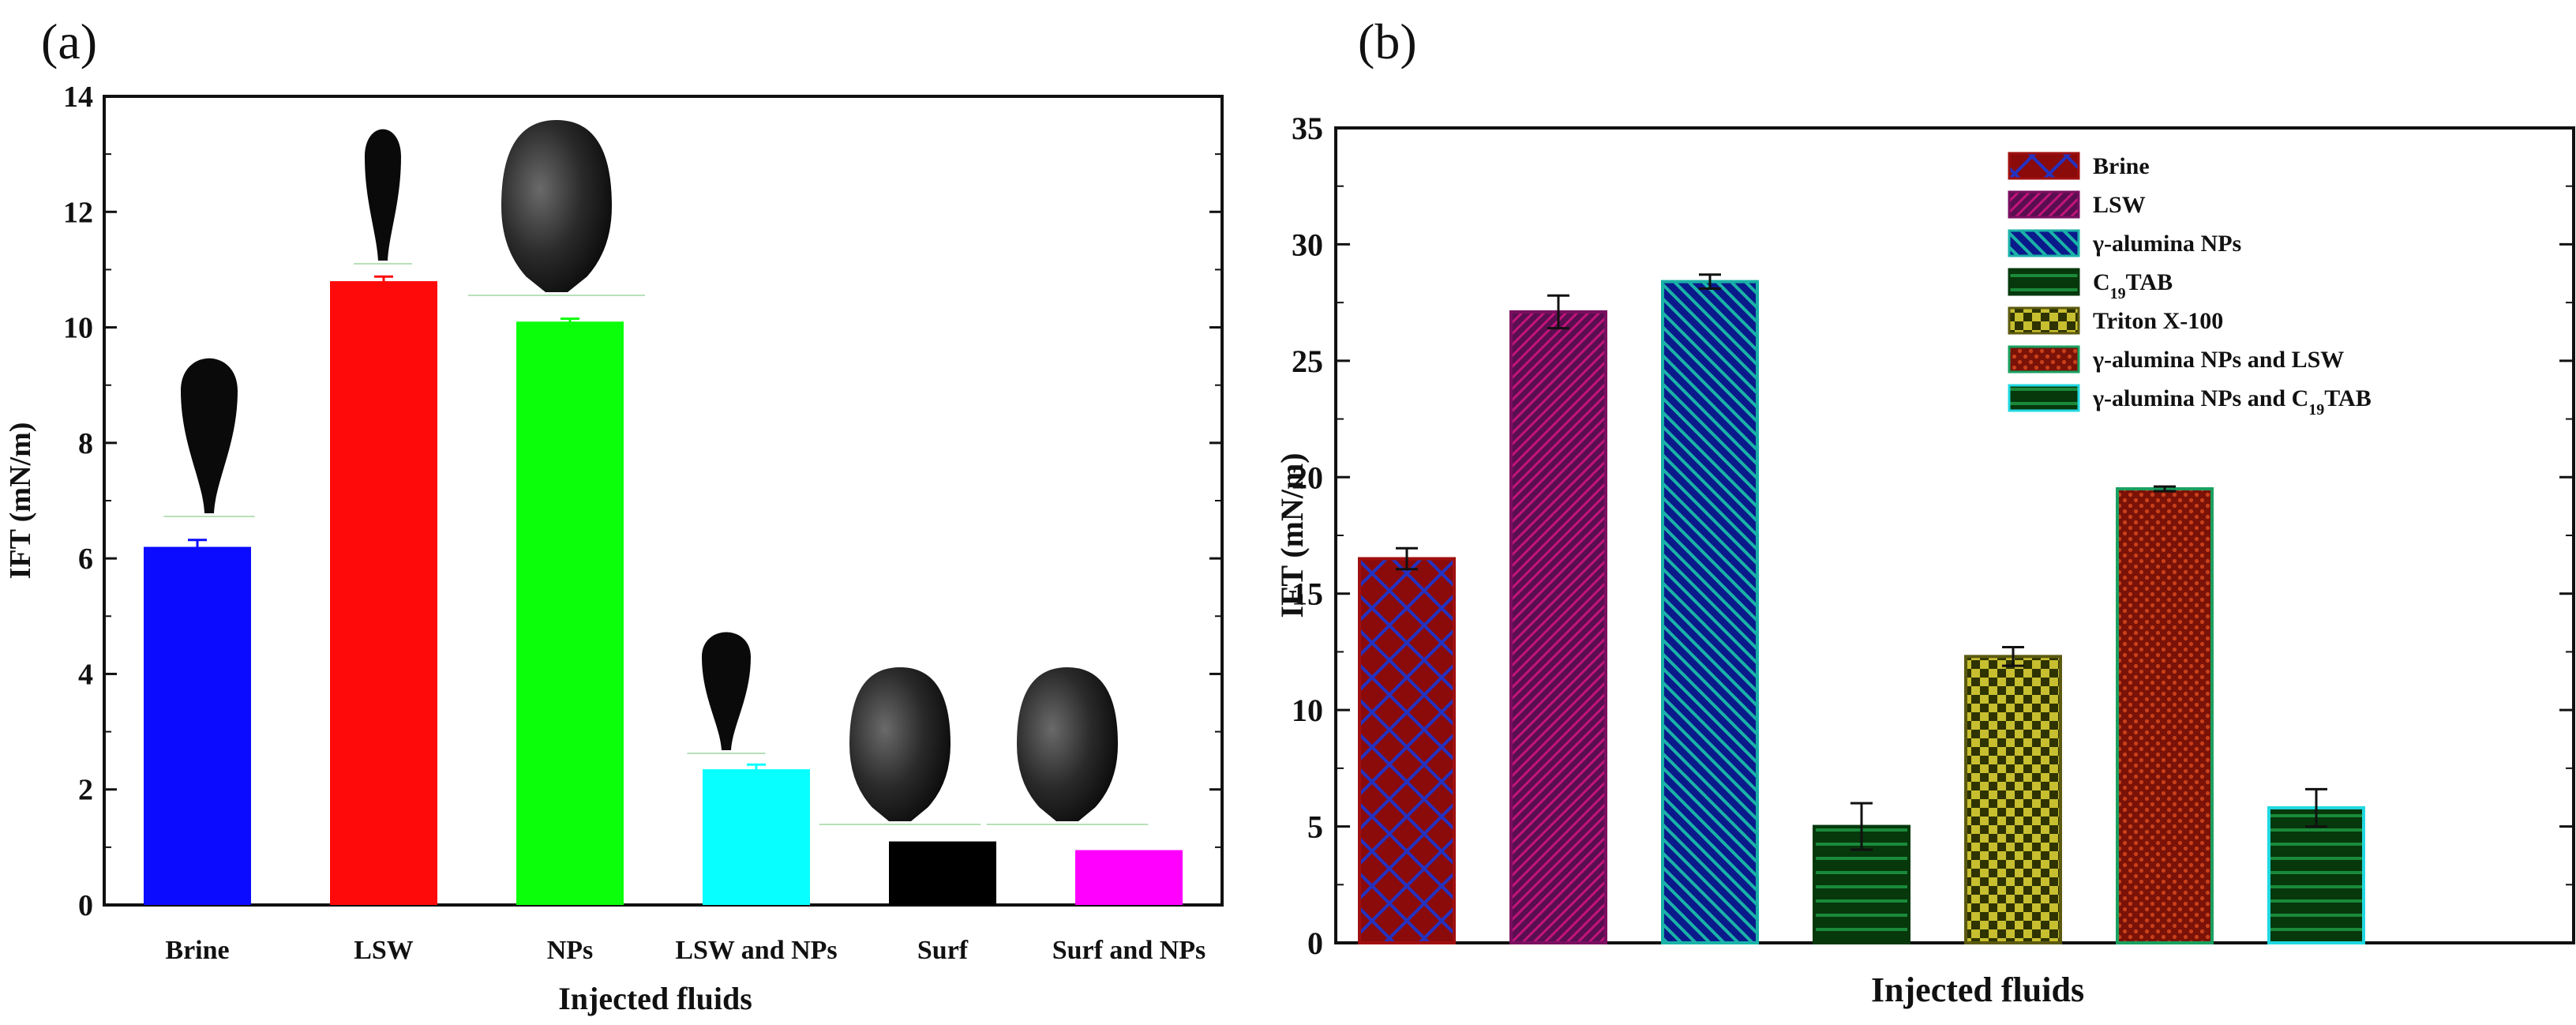  Describe the element at coordinates (85, 559) in the screenshot. I see `chart-a-y-tick-label: 6` at that location.